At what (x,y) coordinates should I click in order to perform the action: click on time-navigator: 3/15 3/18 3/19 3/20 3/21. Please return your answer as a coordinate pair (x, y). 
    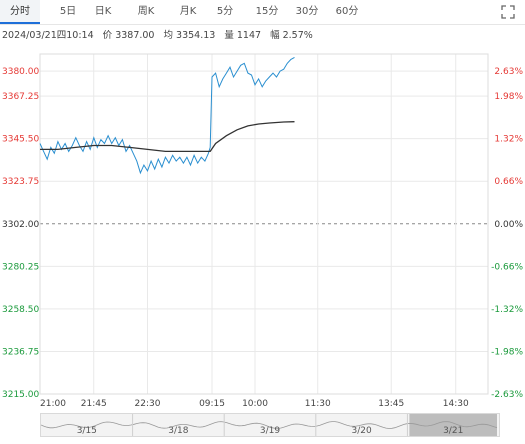
    Looking at the image, I should click on (270, 425).